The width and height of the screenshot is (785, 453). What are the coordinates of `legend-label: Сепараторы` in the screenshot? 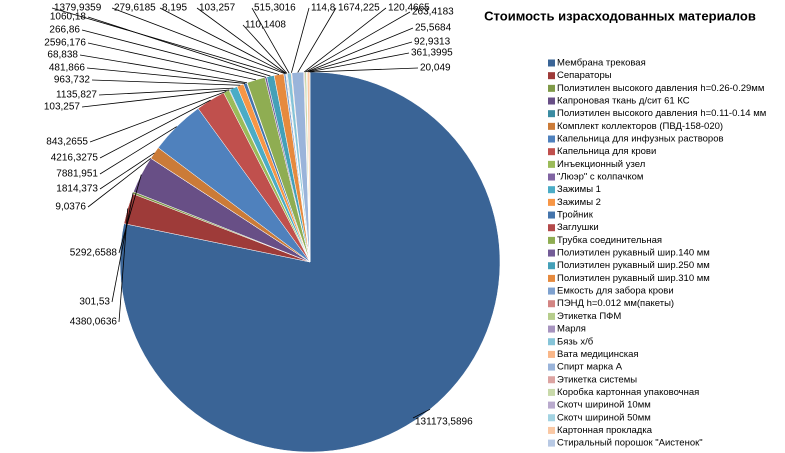 It's located at (584, 75).